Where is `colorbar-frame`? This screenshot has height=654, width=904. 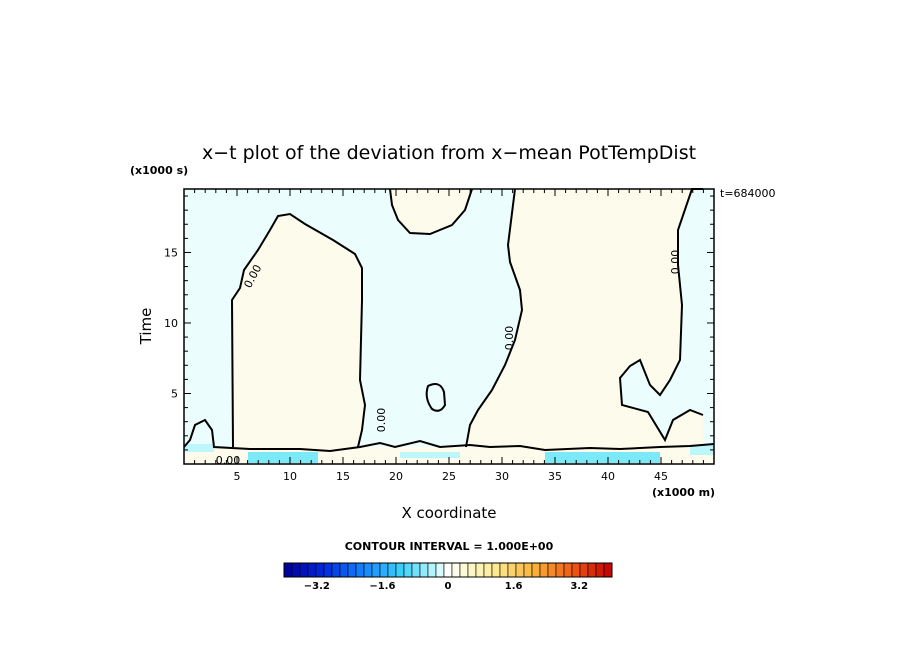 colorbar-frame is located at coordinates (448, 570).